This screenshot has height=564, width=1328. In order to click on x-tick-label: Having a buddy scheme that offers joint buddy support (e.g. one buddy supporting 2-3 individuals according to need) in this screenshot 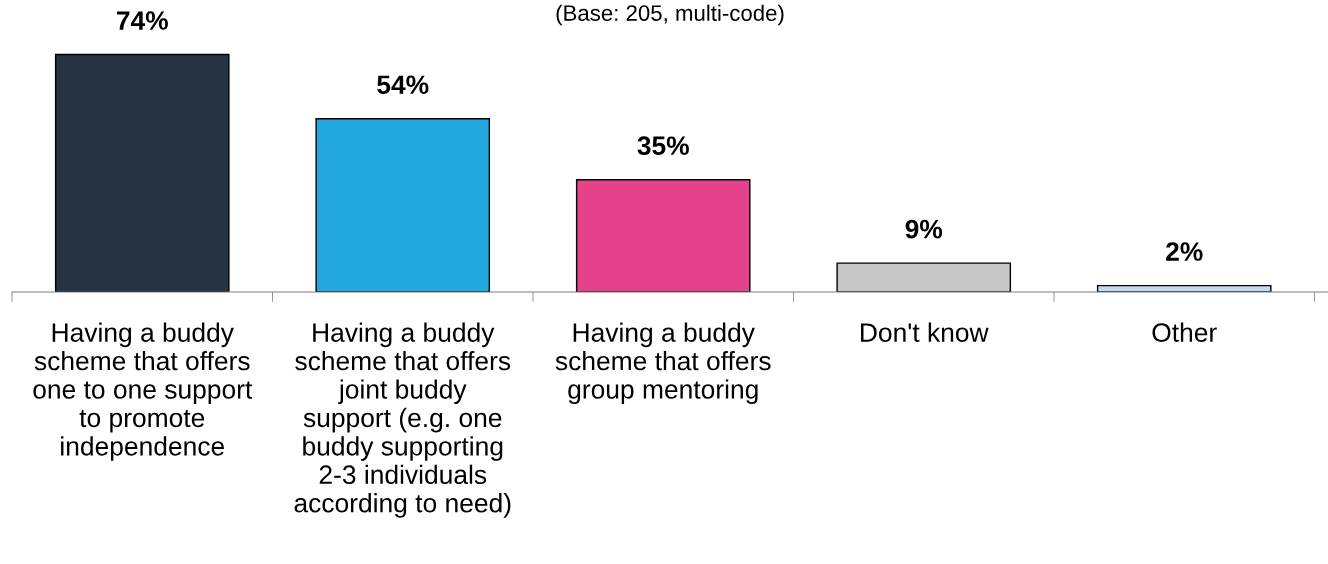, I will do `click(402, 420)`.